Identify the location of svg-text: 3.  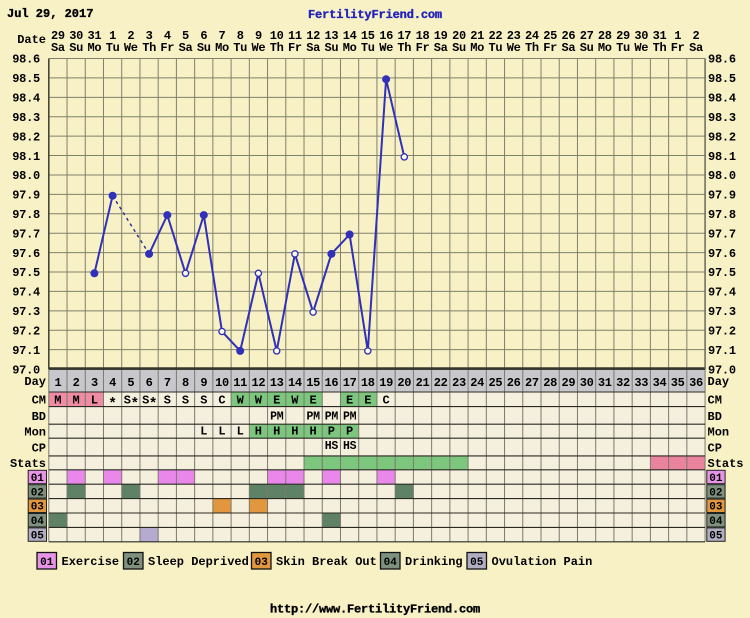
(94, 383).